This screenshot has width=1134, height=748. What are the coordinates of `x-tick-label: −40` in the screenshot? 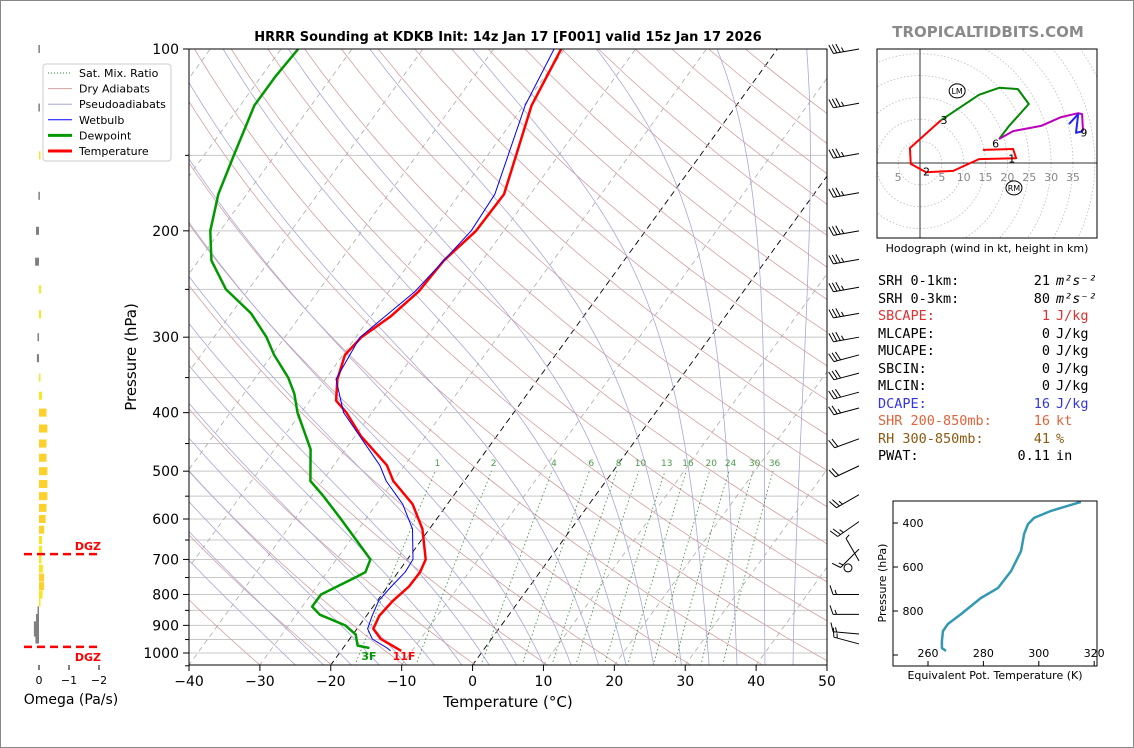 It's located at (189, 682).